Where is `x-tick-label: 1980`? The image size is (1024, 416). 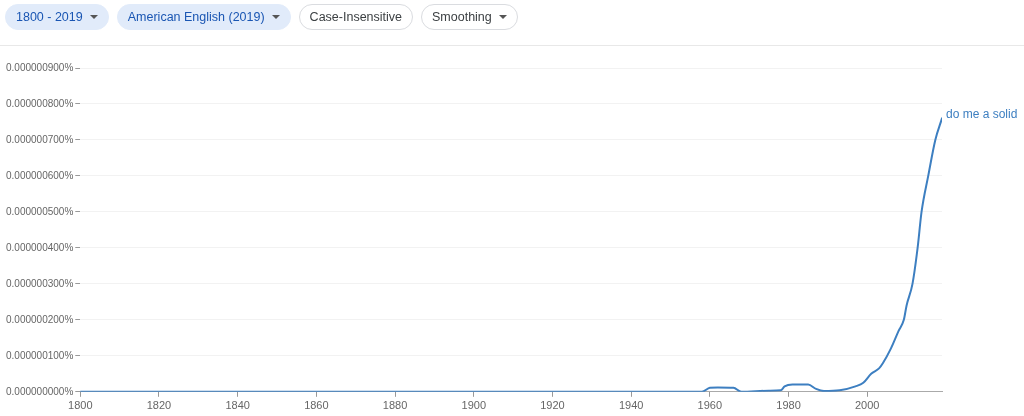
x-tick-label: 1980 is located at coordinates (788, 405).